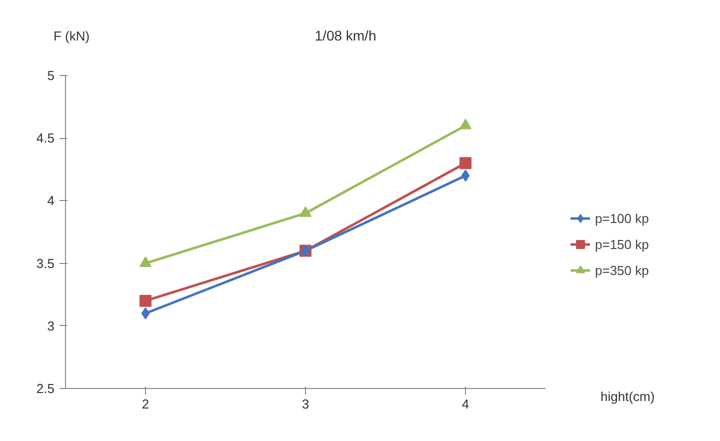  Describe the element at coordinates (466, 404) in the screenshot. I see `x-tick-label: 4` at that location.